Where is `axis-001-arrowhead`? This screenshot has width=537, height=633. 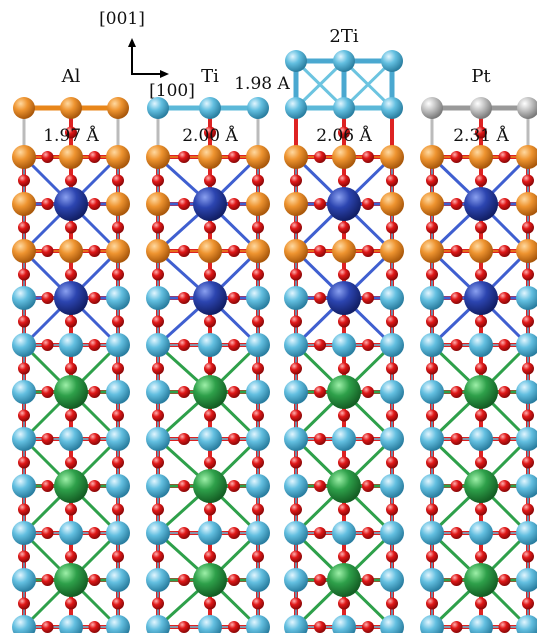
axis-001-arrowhead is located at coordinates (132, 42).